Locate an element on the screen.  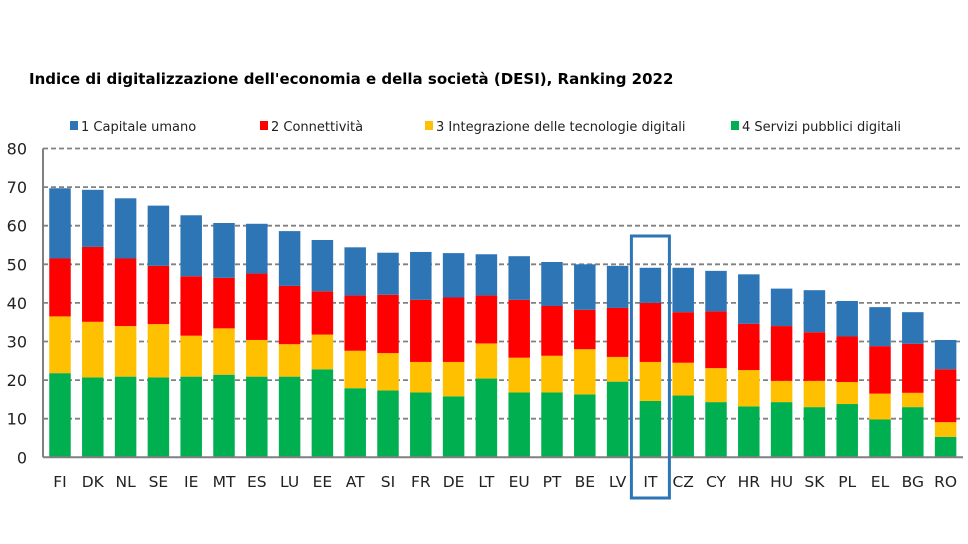
x-tick-label: HR is located at coordinates (749, 482).